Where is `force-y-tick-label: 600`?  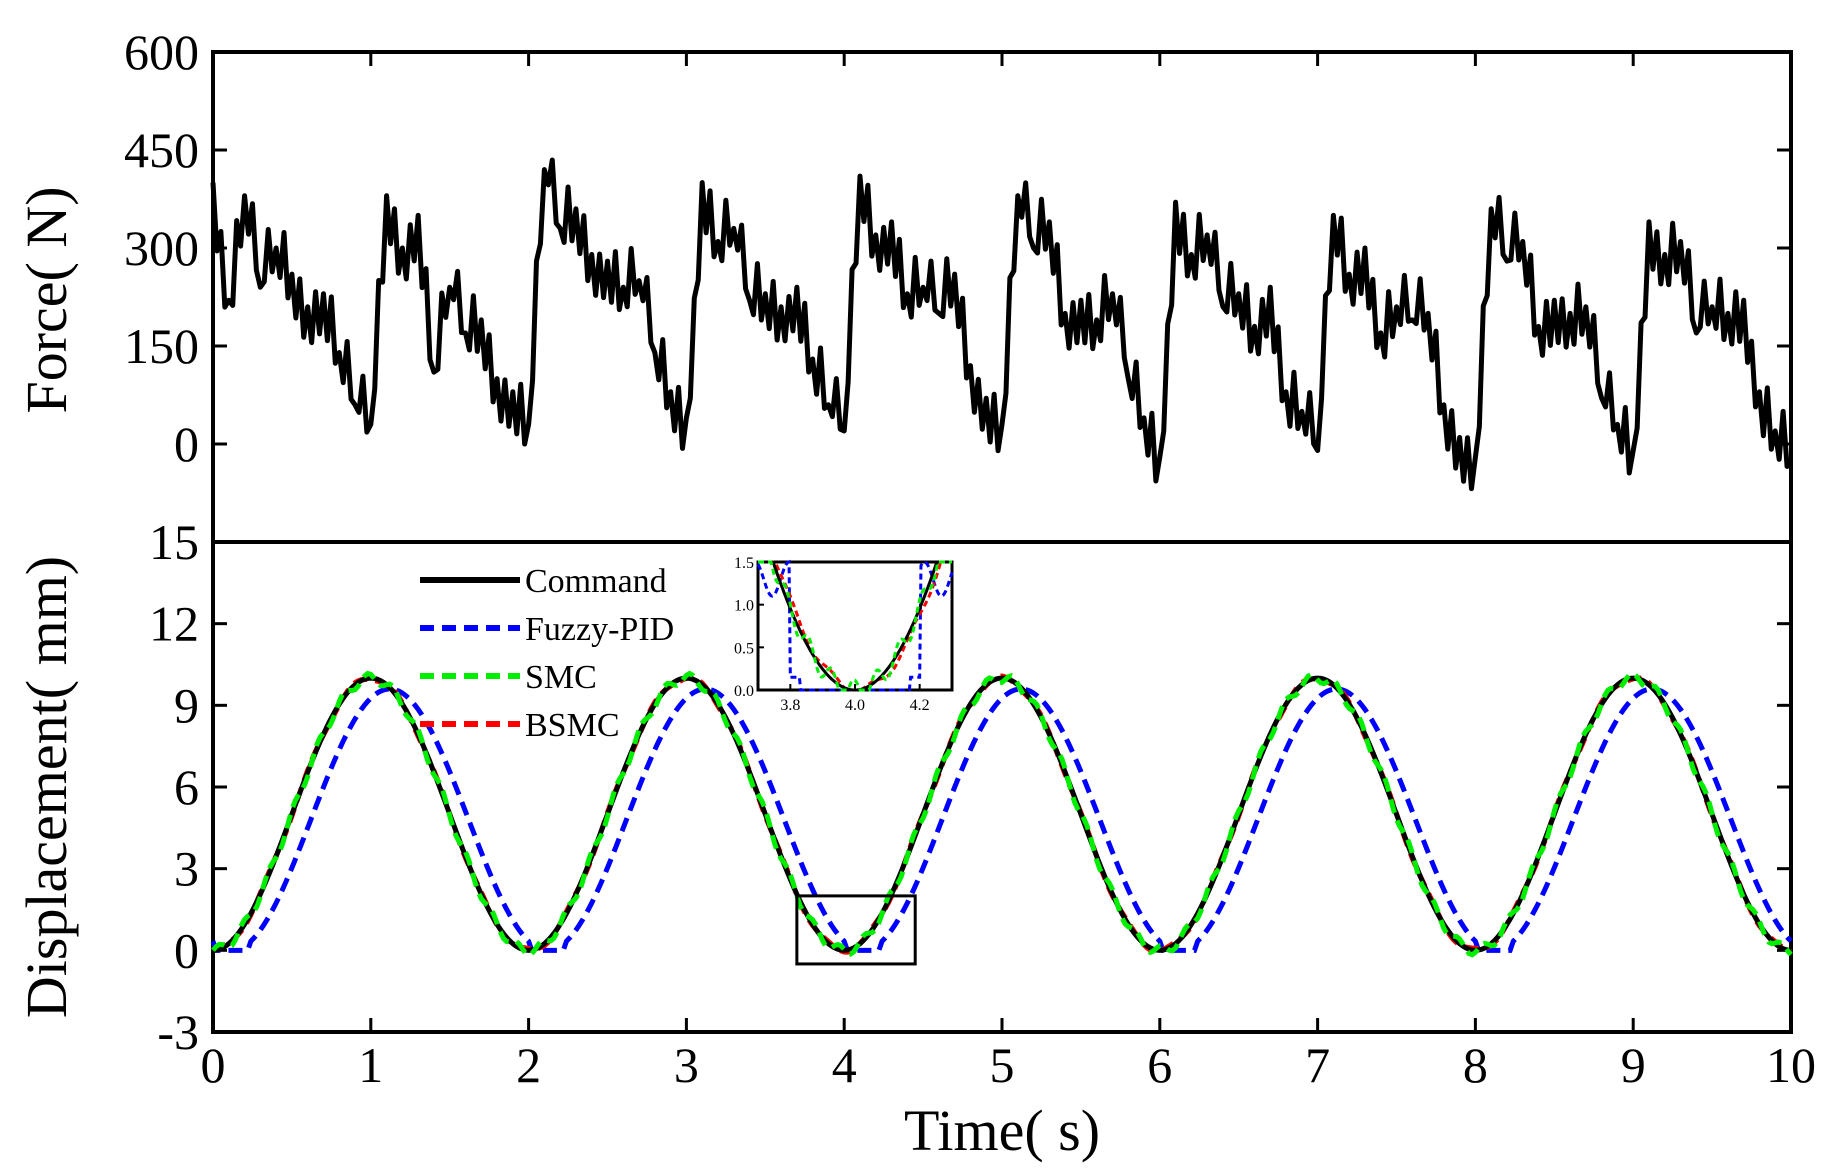
force-y-tick-label: 600 is located at coordinates (161, 52).